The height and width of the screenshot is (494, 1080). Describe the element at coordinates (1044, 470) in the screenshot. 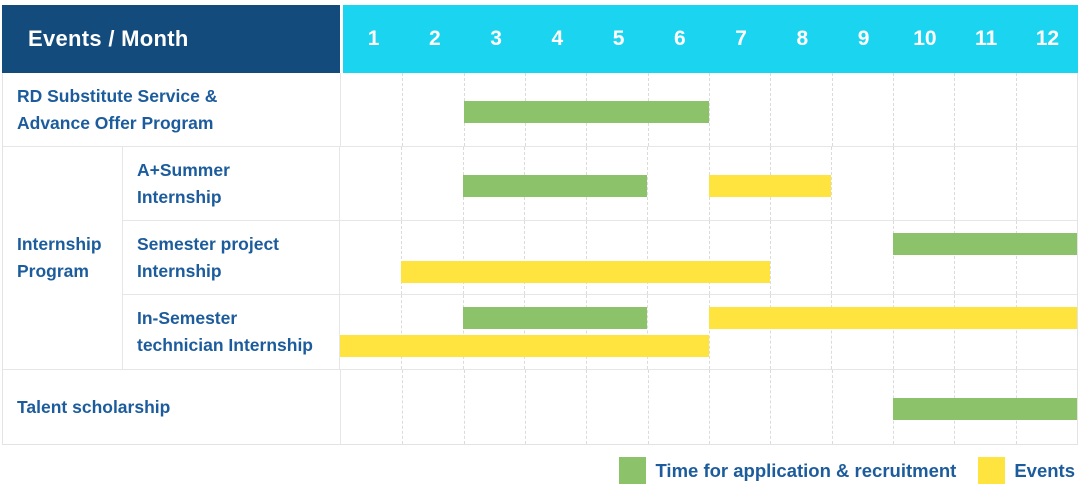

I see `legend-label-events: Events` at that location.